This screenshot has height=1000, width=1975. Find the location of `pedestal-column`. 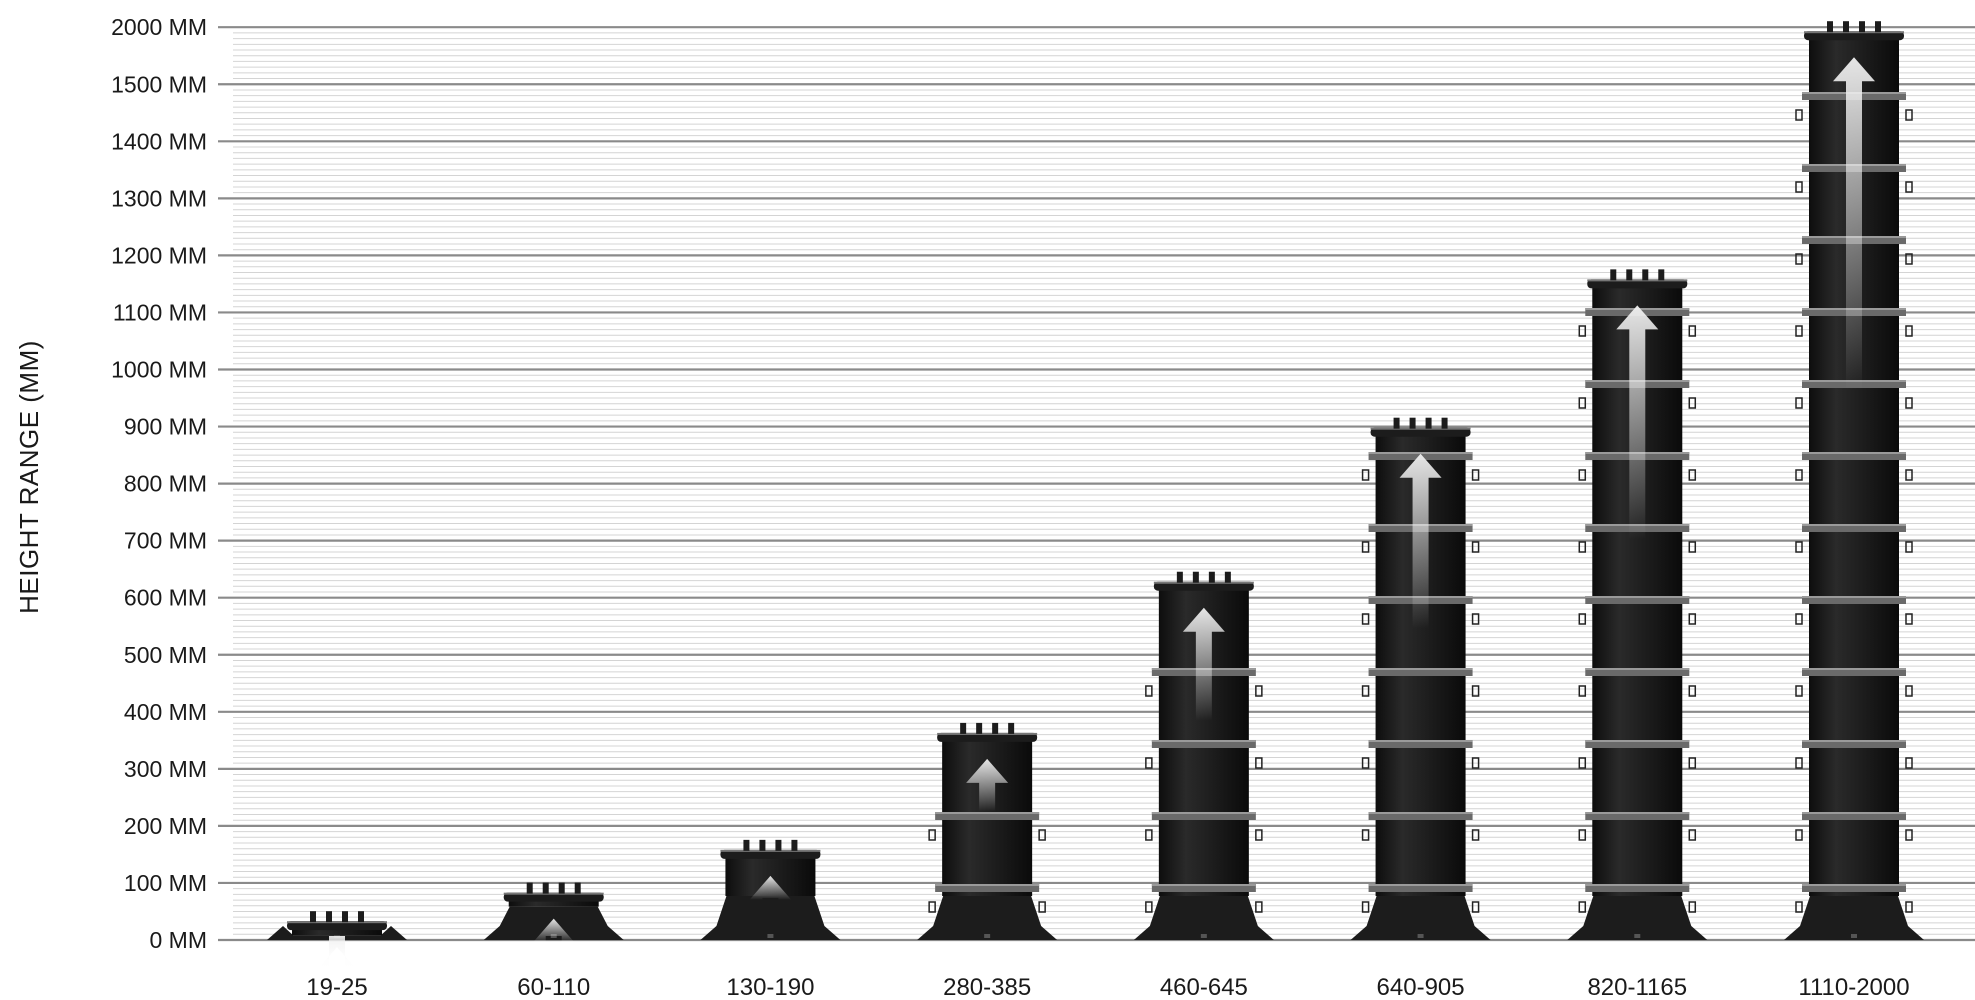

pedestal-column is located at coordinates (337, 932).